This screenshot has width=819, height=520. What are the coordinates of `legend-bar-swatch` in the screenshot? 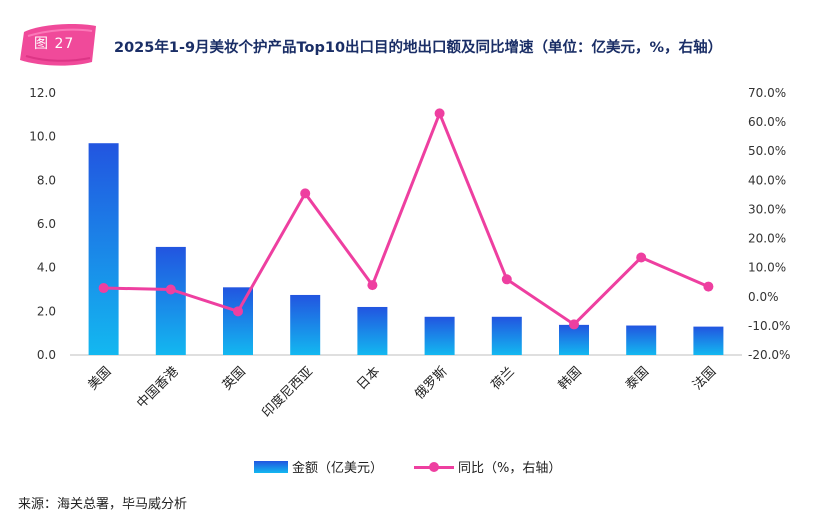 It's located at (271, 466).